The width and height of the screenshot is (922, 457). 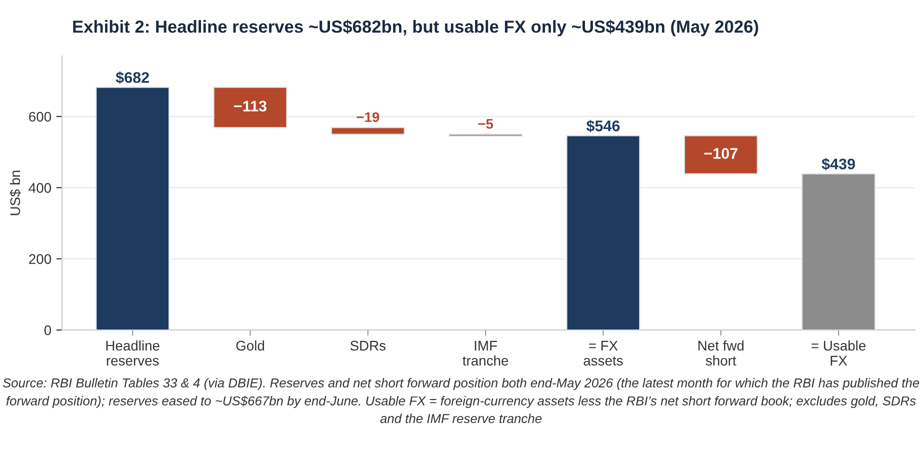 I want to click on data-label: $546, so click(x=603, y=126).